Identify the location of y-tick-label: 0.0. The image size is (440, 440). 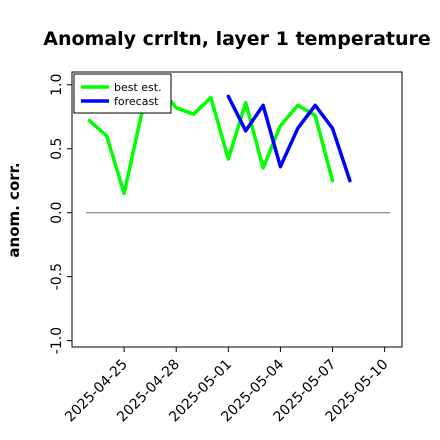
(57, 213).